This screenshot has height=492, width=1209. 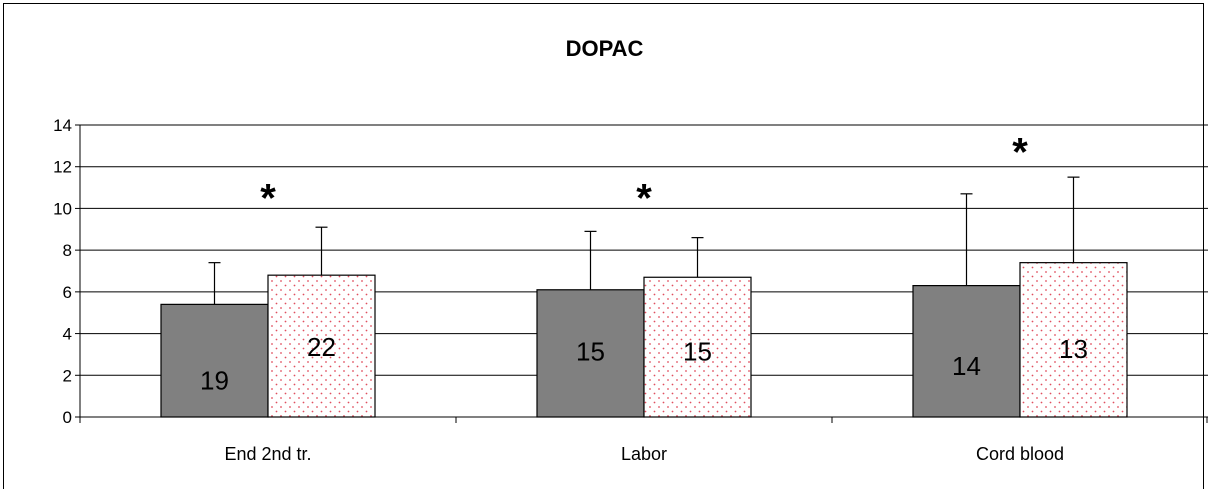 I want to click on y-tick-label: 10, so click(x=62, y=208).